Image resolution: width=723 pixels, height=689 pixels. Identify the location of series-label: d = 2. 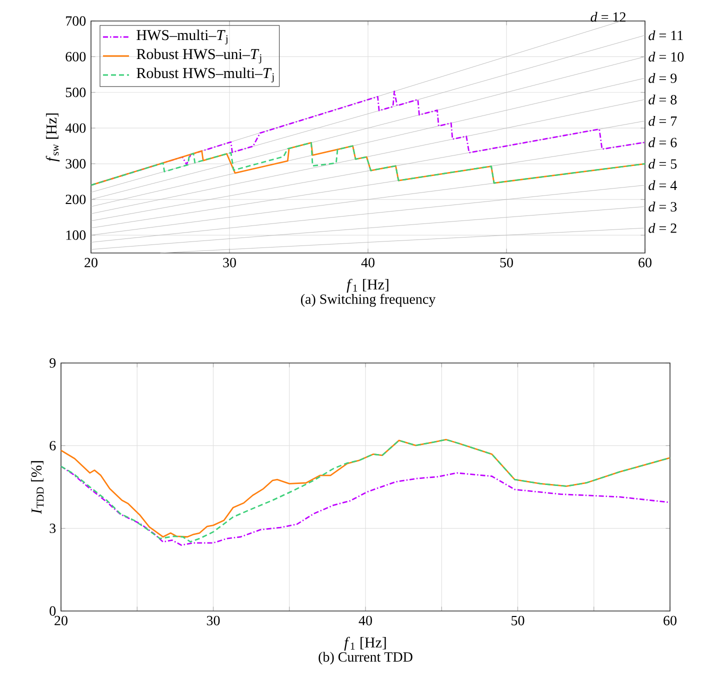
(662, 228).